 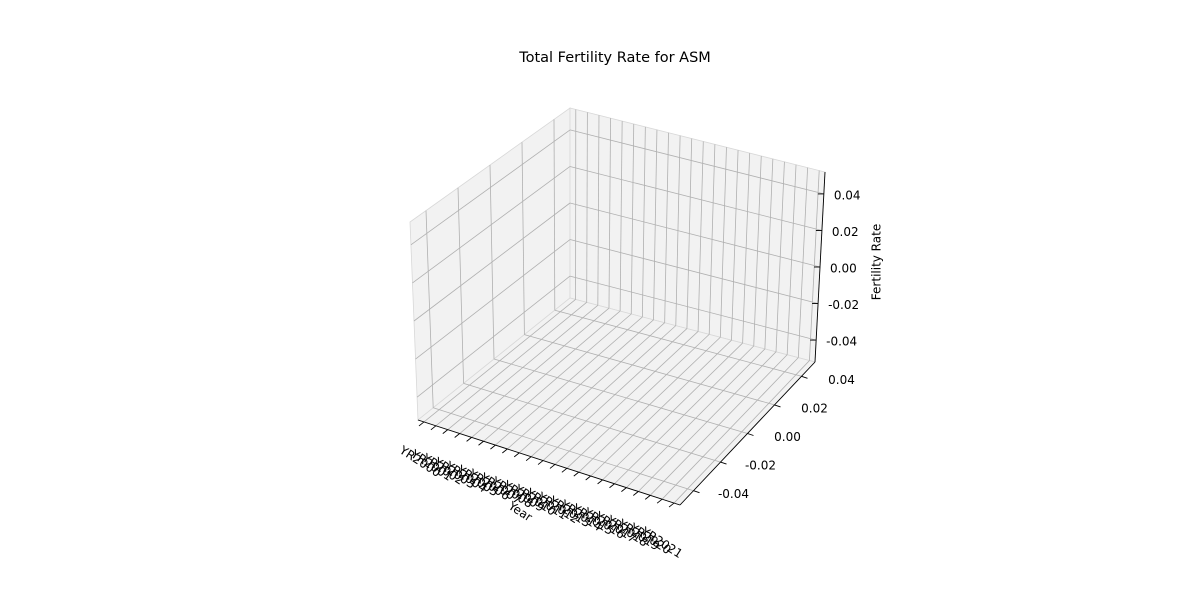 I want to click on y-tick-label: -0.02, so click(x=760, y=466).